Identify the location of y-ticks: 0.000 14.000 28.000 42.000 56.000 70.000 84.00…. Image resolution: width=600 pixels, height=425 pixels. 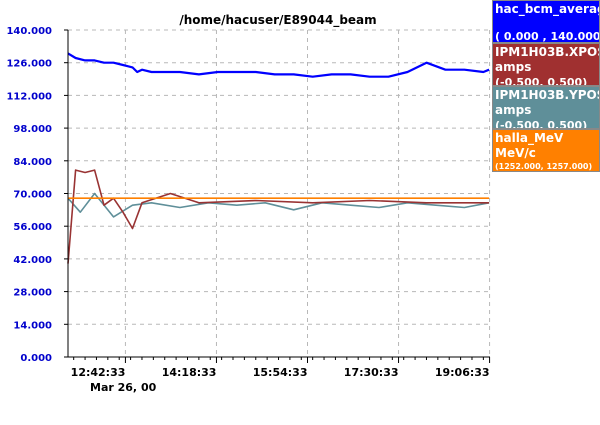
(37, 195).